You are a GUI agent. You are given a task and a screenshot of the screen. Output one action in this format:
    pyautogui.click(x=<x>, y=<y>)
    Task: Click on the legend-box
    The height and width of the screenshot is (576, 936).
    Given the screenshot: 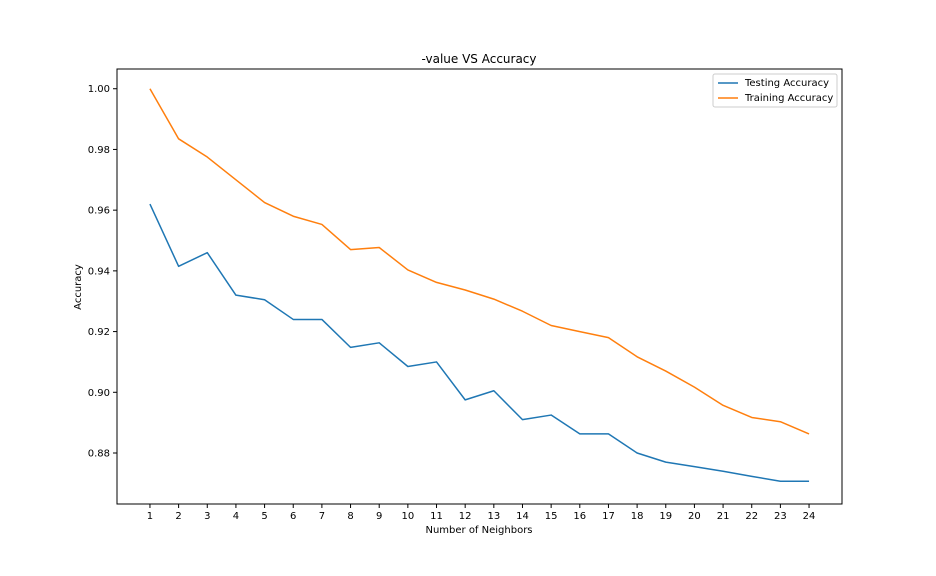 What is the action you would take?
    pyautogui.click(x=775, y=90)
    